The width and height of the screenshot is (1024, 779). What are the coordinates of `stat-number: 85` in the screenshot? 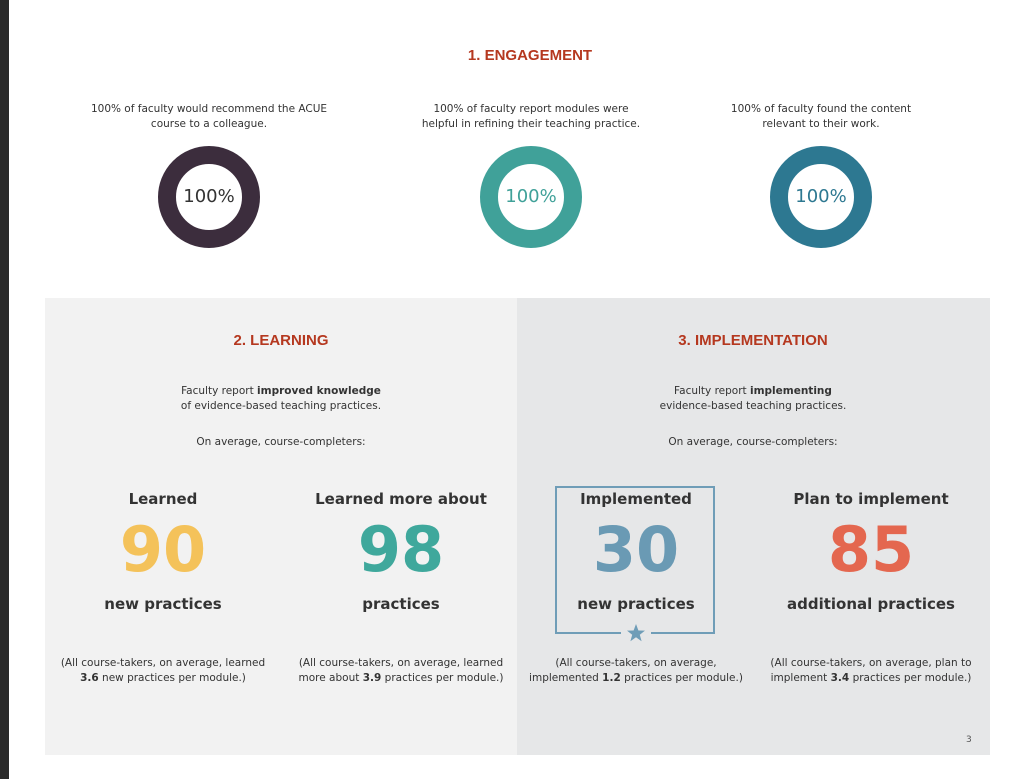 It's located at (871, 549).